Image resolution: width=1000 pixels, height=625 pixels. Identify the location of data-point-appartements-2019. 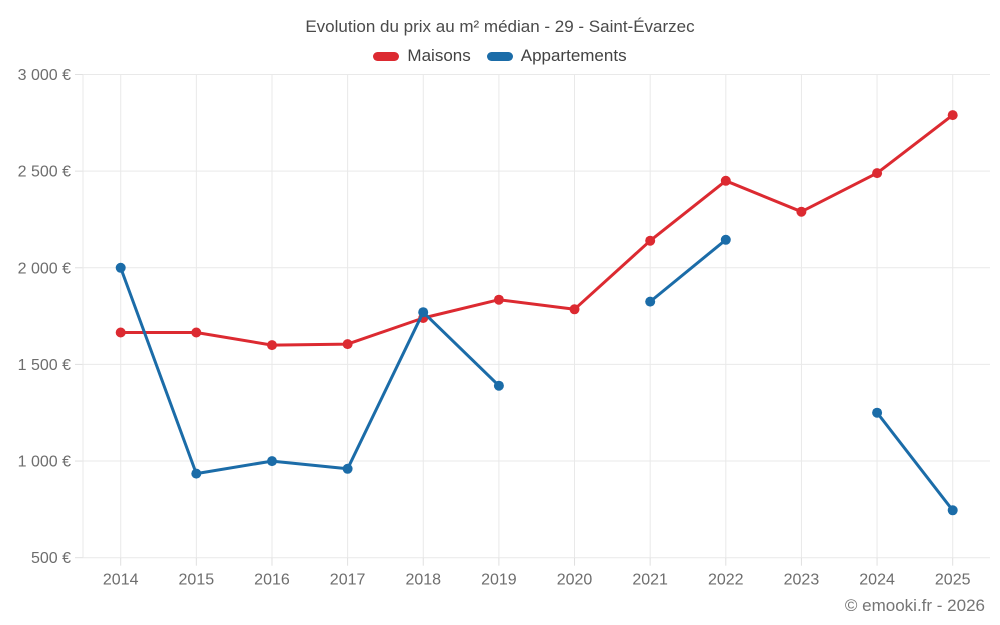
(498, 385).